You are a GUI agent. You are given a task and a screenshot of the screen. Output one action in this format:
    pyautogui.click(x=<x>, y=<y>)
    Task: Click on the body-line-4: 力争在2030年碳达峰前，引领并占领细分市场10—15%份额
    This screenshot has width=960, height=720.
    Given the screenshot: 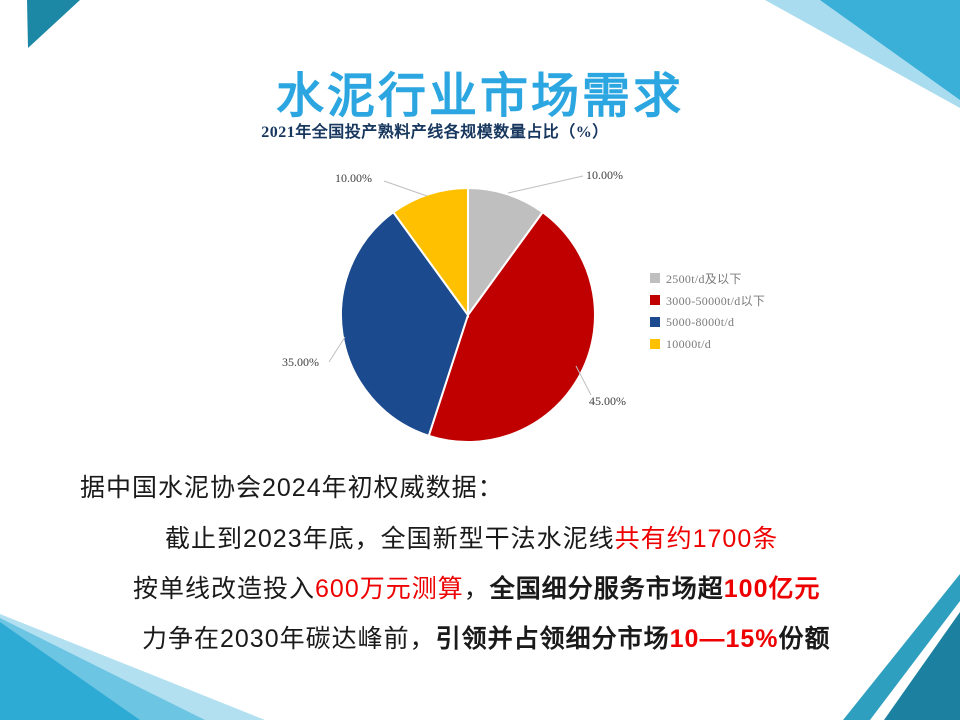 What is the action you would take?
    pyautogui.click(x=486, y=637)
    